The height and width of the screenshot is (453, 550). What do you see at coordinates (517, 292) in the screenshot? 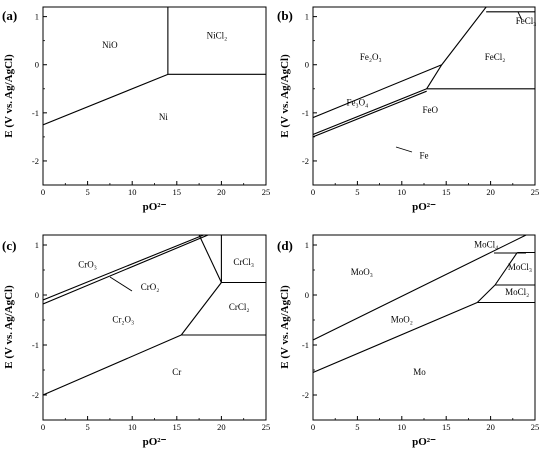
I see `region-label: MoCl₂` at bounding box center [517, 292].